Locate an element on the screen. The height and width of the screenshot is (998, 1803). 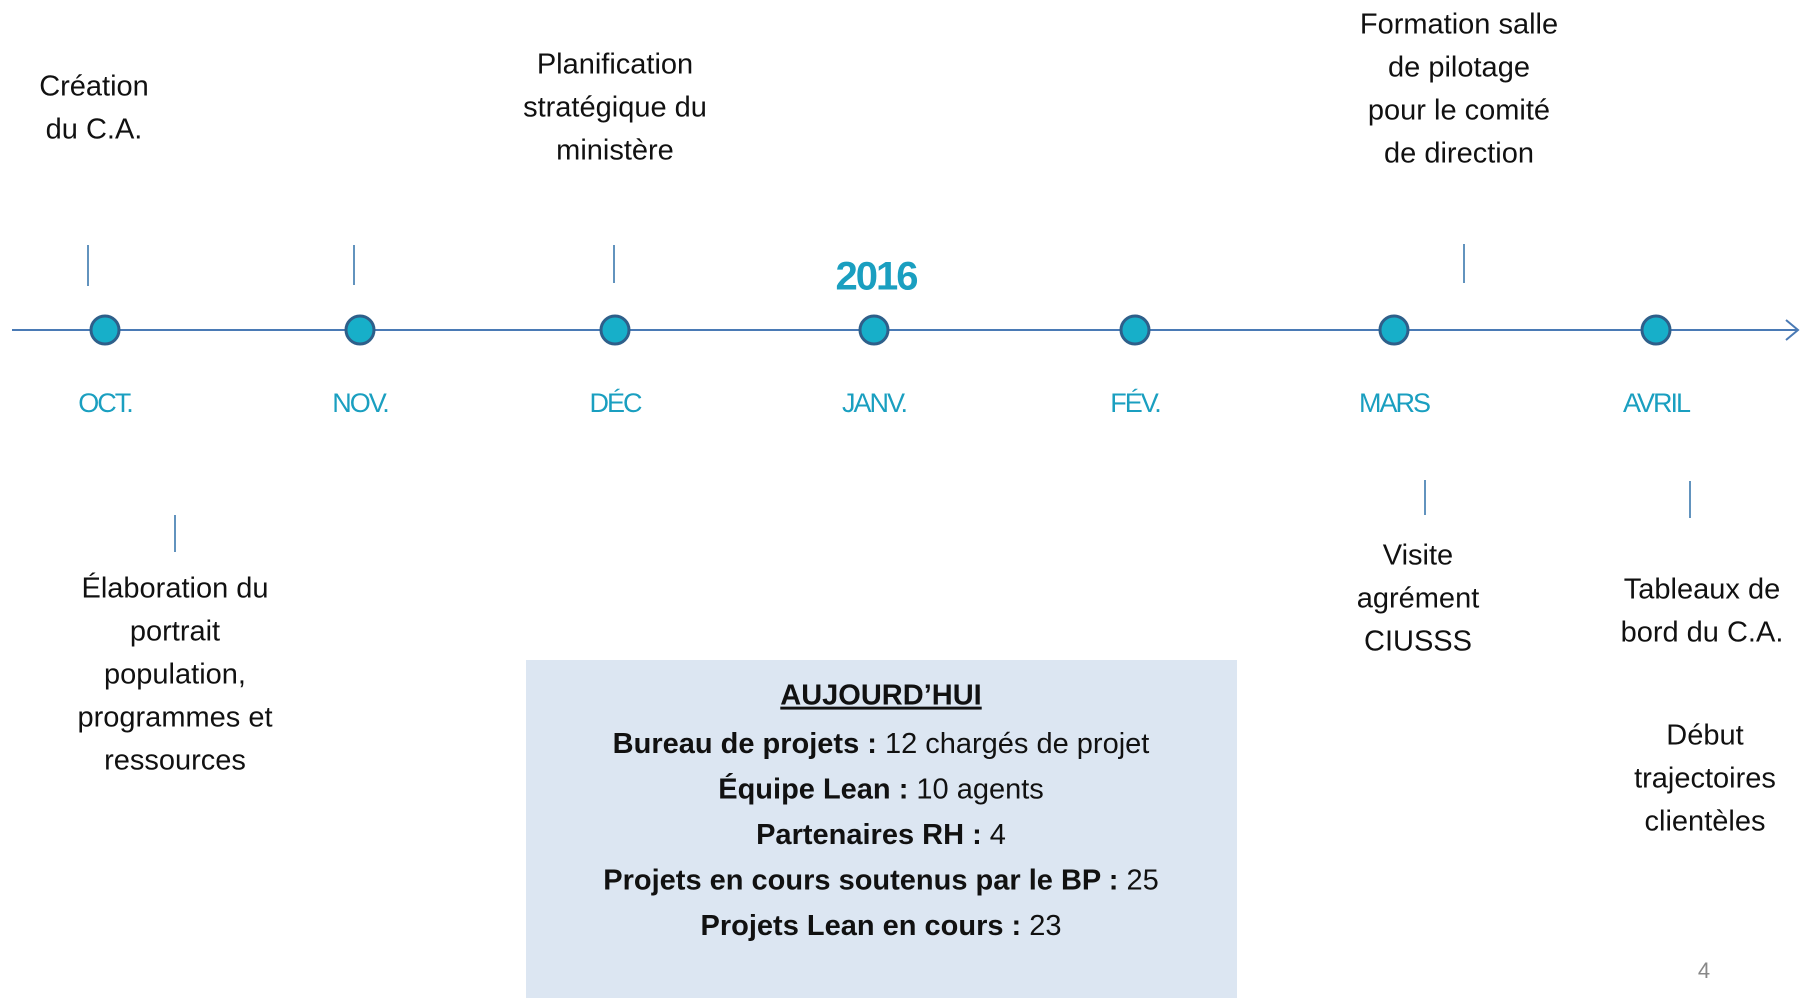
today-title: AUJOURD’HUI is located at coordinates (880, 696).